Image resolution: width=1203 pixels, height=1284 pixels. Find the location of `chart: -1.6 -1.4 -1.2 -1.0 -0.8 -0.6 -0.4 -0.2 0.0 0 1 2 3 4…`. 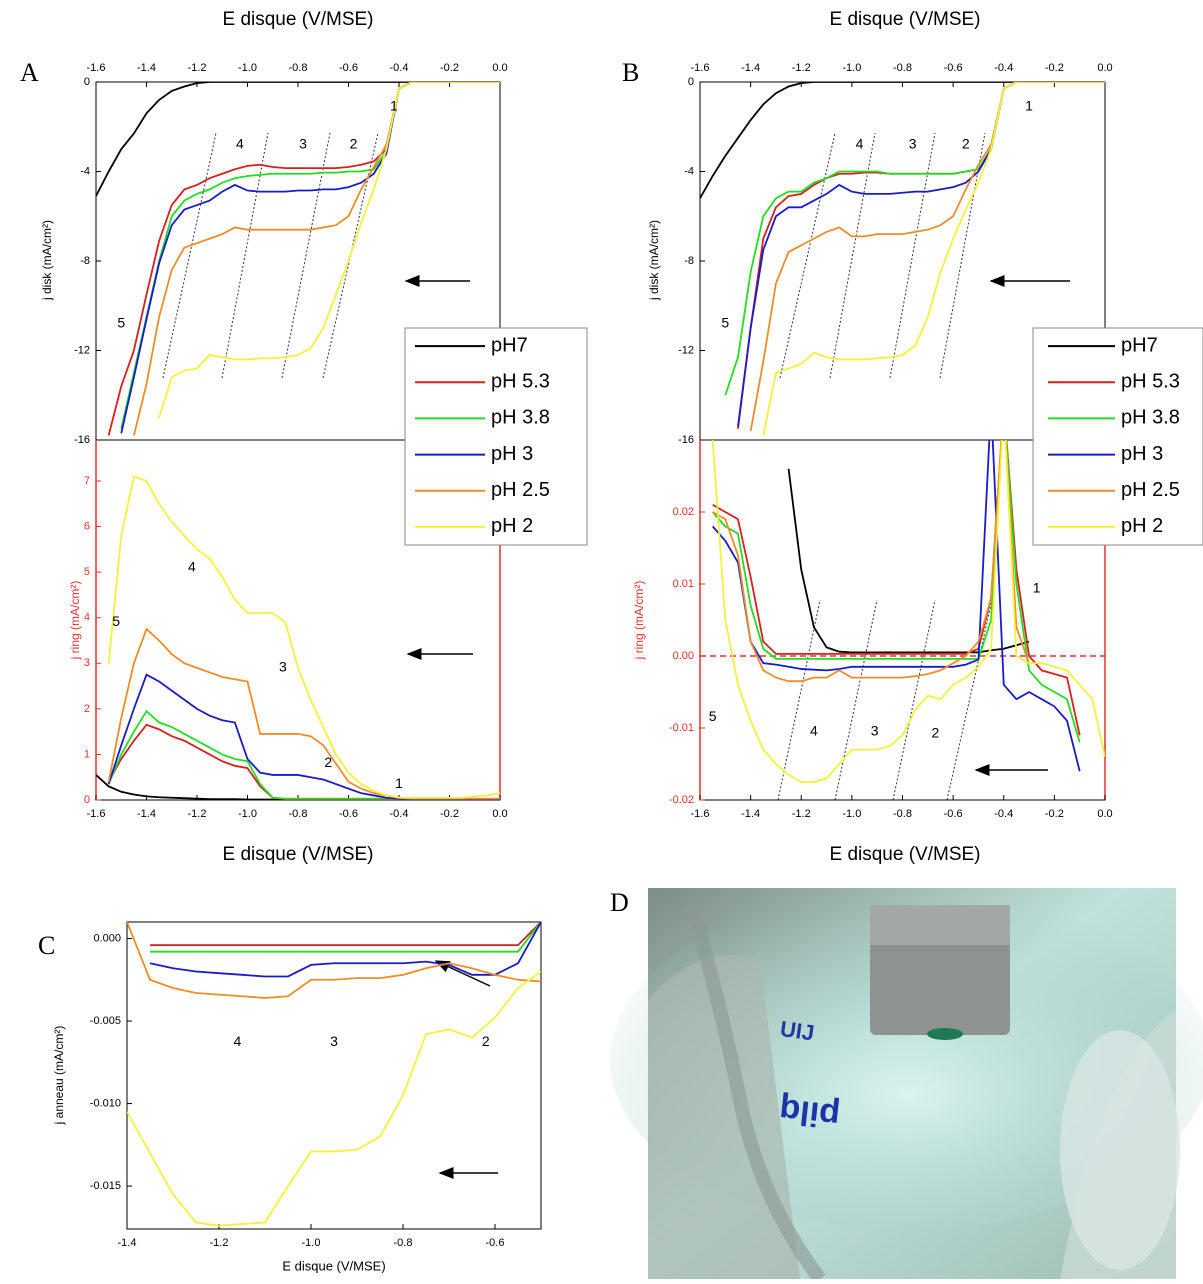

chart: -1.6 -1.4 -1.2 -1.0 -0.8 -0.6 -0.4 -0.2 0.0 0 1 2 3 4… is located at coordinates (288, 652).